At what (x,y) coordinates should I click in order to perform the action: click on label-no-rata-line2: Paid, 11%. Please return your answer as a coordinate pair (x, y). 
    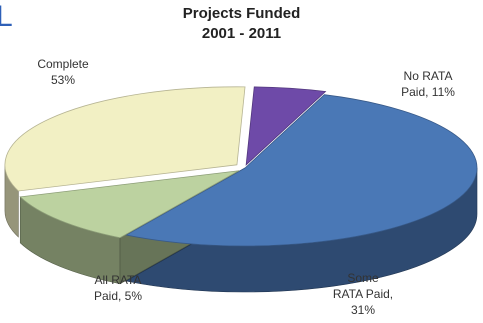
    Looking at the image, I should click on (428, 92).